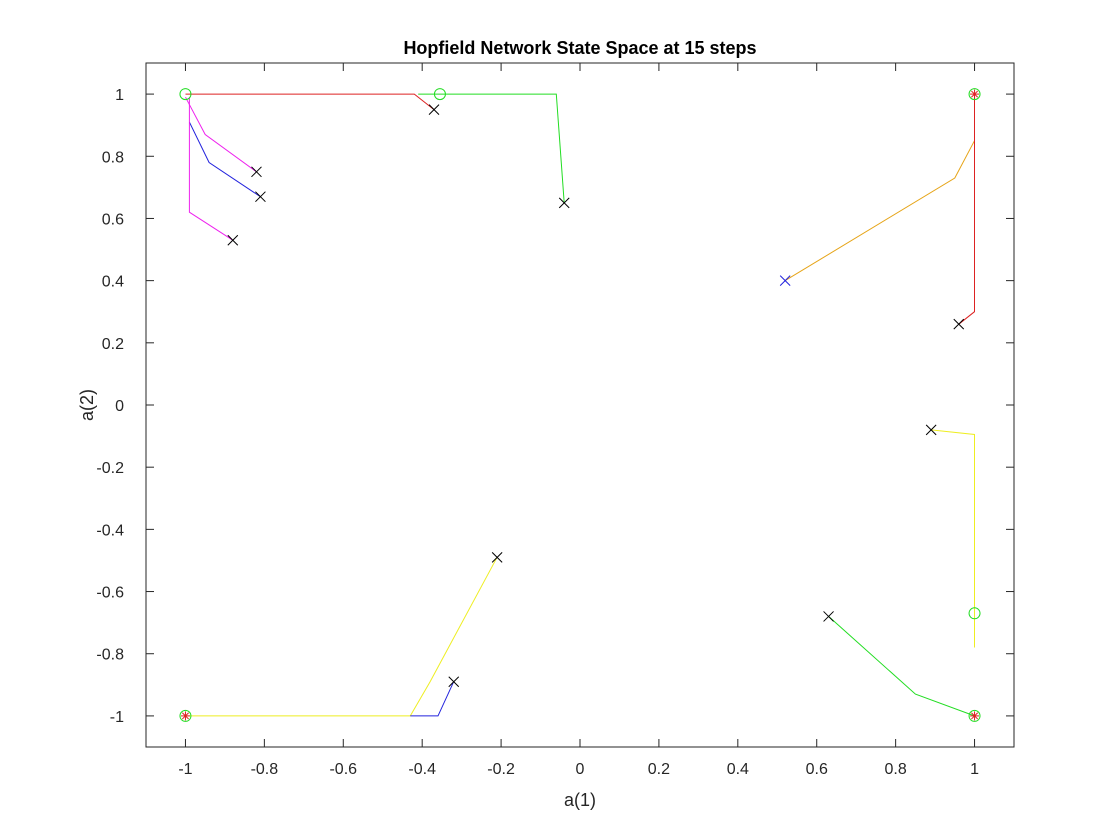  Describe the element at coordinates (117, 717) in the screenshot. I see `y-tick-label: -1` at that location.